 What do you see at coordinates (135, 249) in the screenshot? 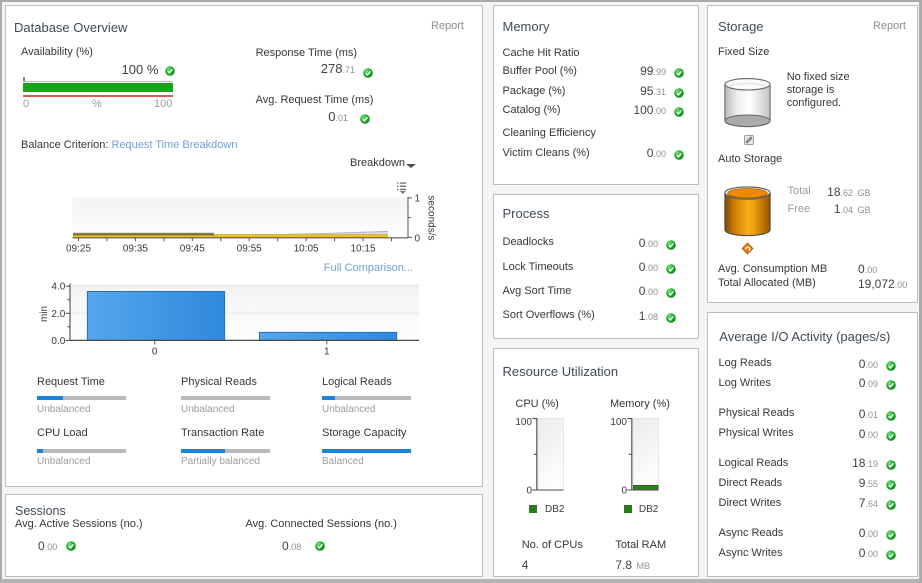
I see `svg-text: 09:35` at bounding box center [135, 249].